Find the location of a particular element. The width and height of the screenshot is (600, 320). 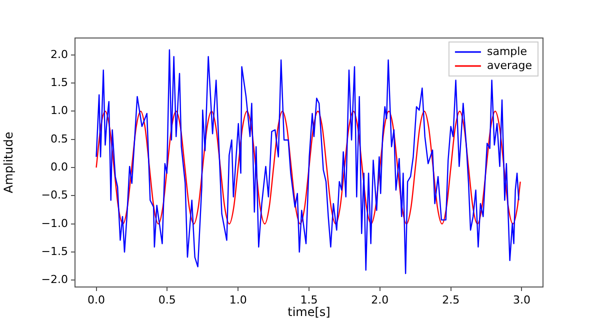

y-tick-label: −1.0 is located at coordinates (54, 223).